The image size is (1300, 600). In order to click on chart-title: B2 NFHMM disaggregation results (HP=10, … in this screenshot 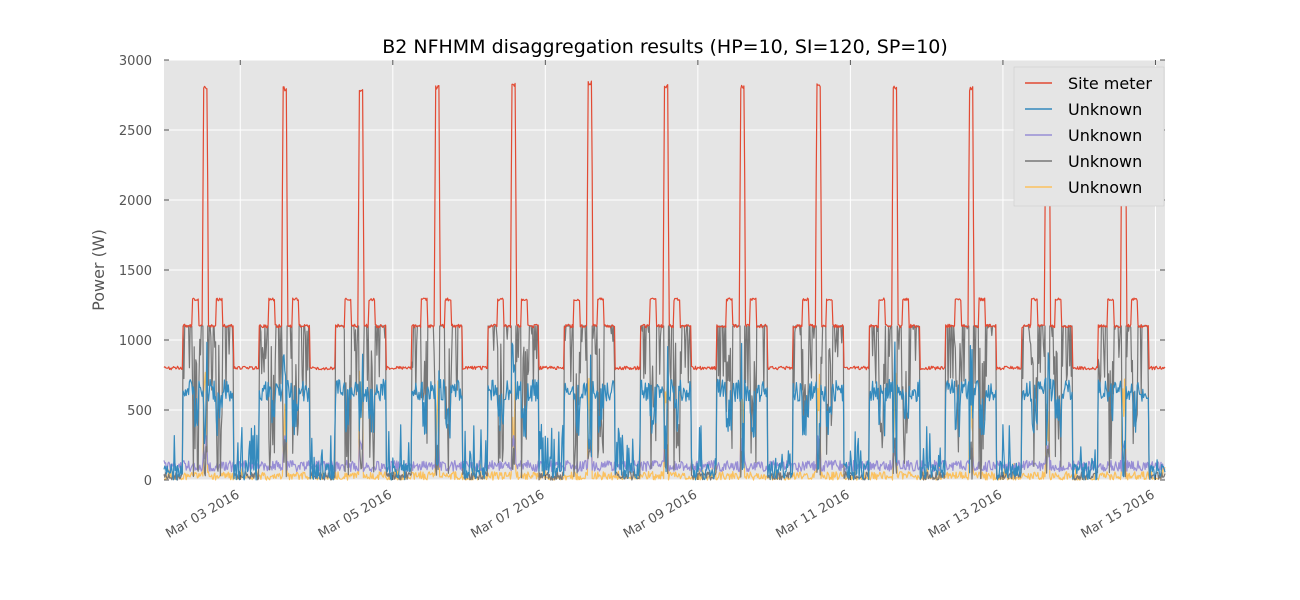, I will do `click(665, 47)`.